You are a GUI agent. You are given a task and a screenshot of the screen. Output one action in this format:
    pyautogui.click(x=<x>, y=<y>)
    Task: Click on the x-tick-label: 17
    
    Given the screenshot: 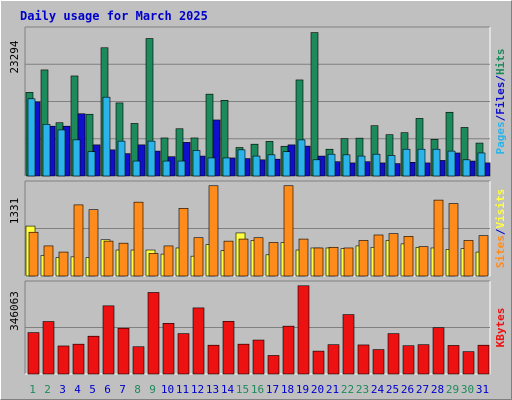 What is the action you would take?
    pyautogui.click(x=272, y=389)
    